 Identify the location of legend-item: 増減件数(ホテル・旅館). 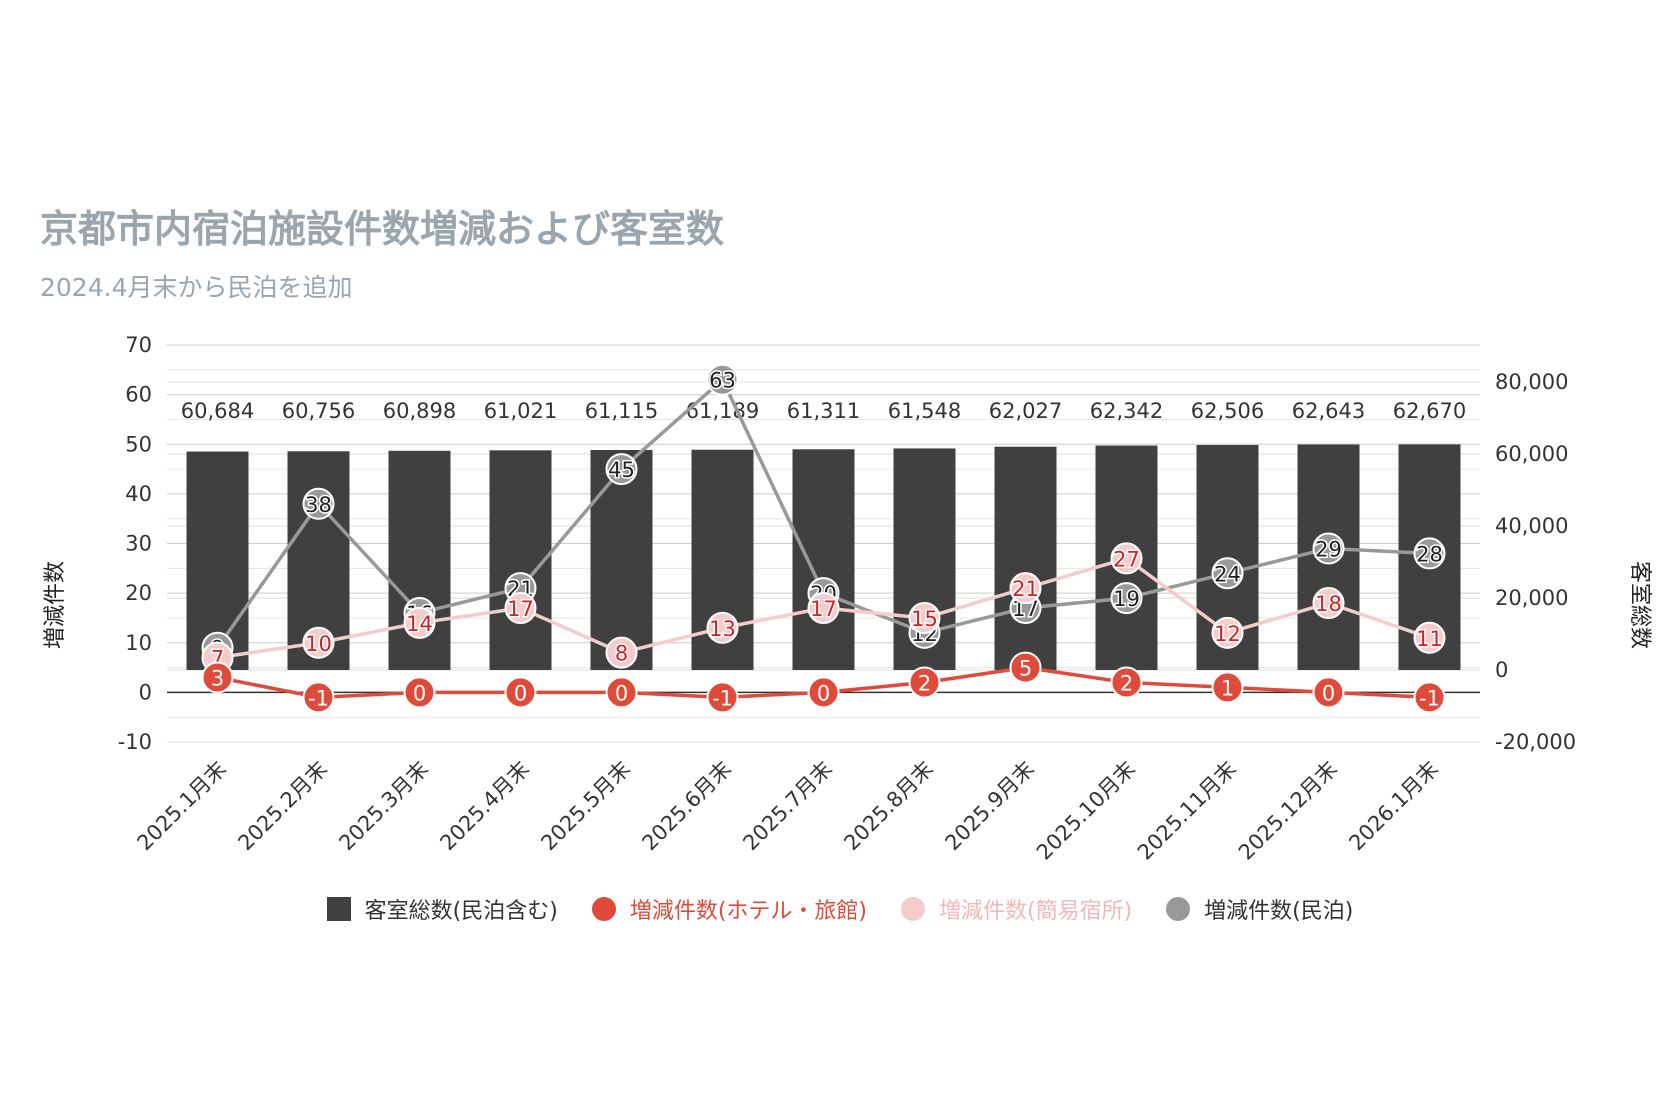
(729, 909).